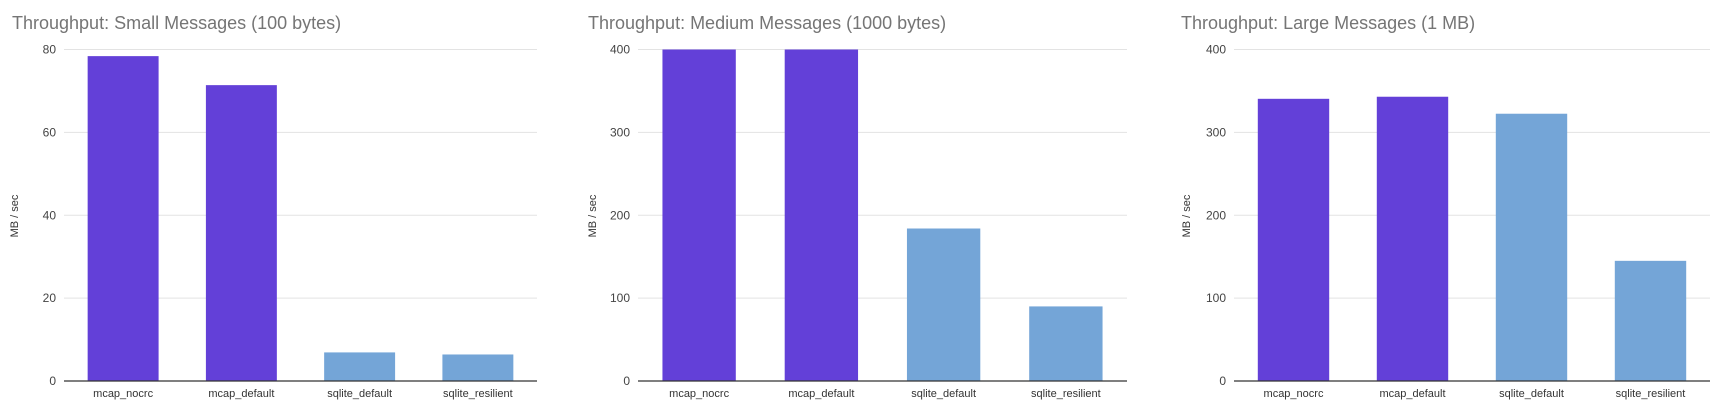 This screenshot has height=408, width=1716. What do you see at coordinates (176, 23) in the screenshot?
I see `chart-title: Throughput: Small Messages (100 bytes)` at bounding box center [176, 23].